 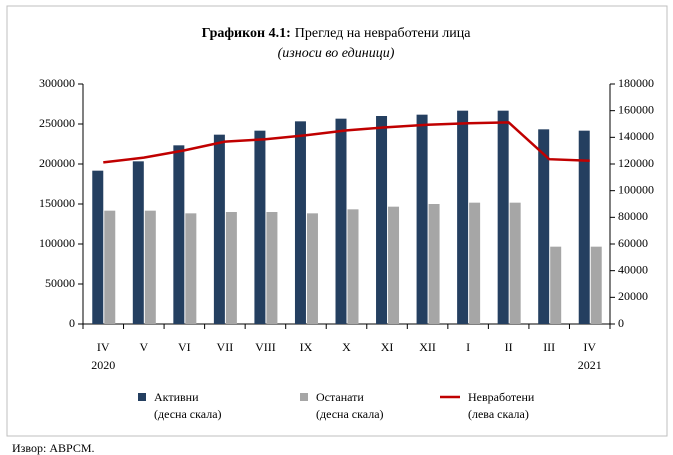 What do you see at coordinates (225, 347) in the screenshot?
I see `x-tick-label: VII` at bounding box center [225, 347].